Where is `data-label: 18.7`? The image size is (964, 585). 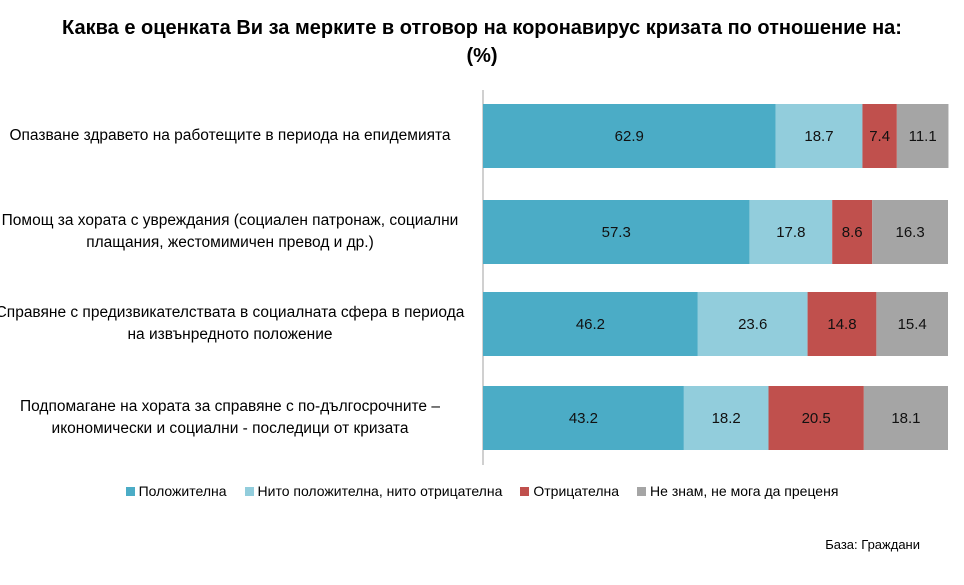
data-label: 18.7 is located at coordinates (818, 136).